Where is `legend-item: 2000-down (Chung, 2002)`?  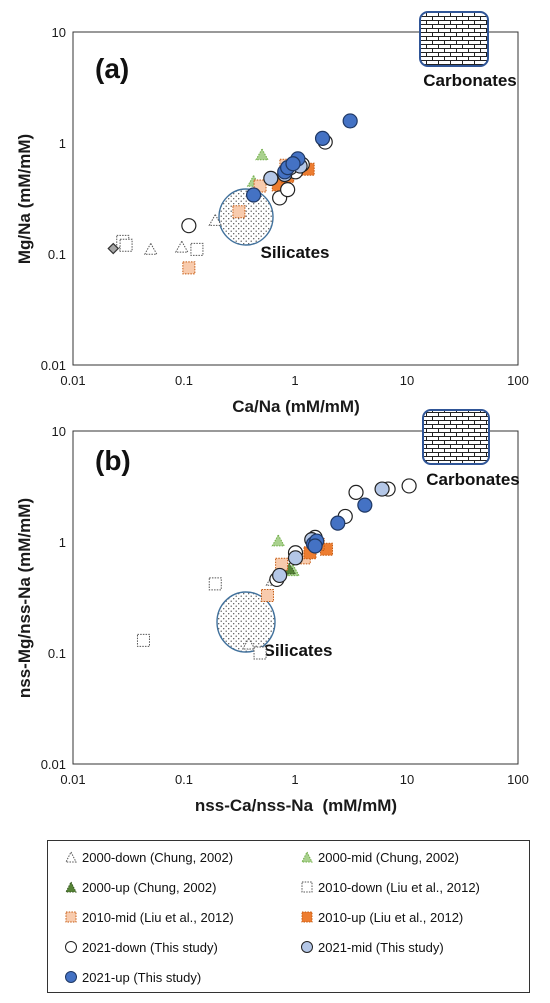
legend-item: 2000-down (Chung, 2002) is located at coordinates (148, 857).